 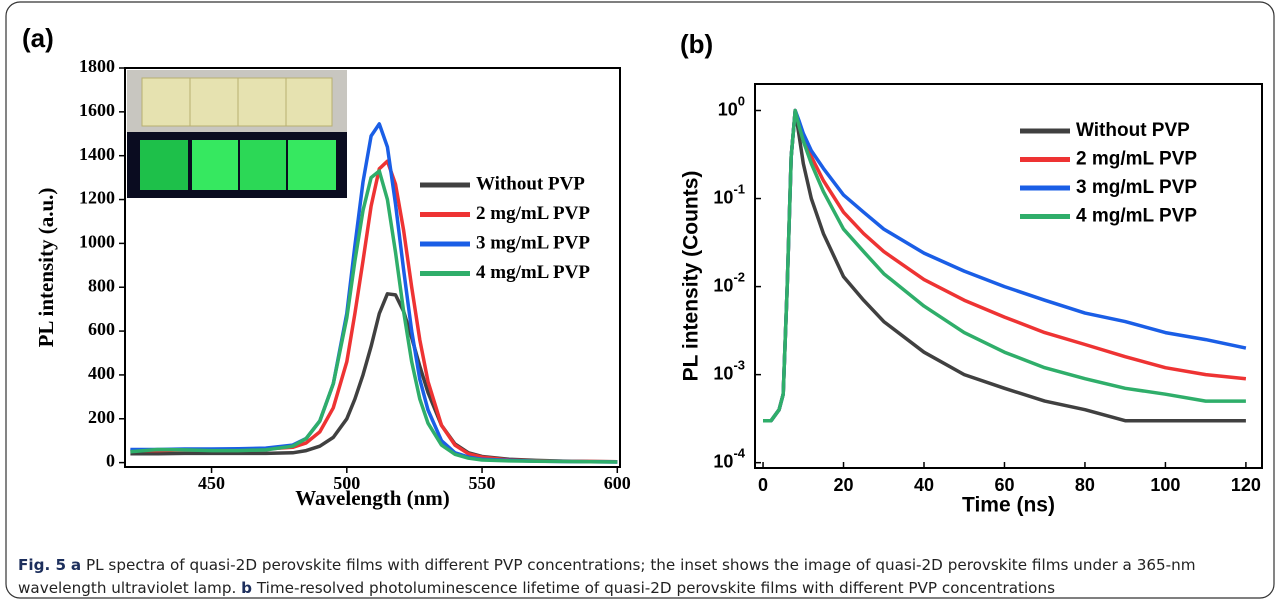 What do you see at coordinates (1246, 485) in the screenshot?
I see `x-tick-label: 120` at bounding box center [1246, 485].